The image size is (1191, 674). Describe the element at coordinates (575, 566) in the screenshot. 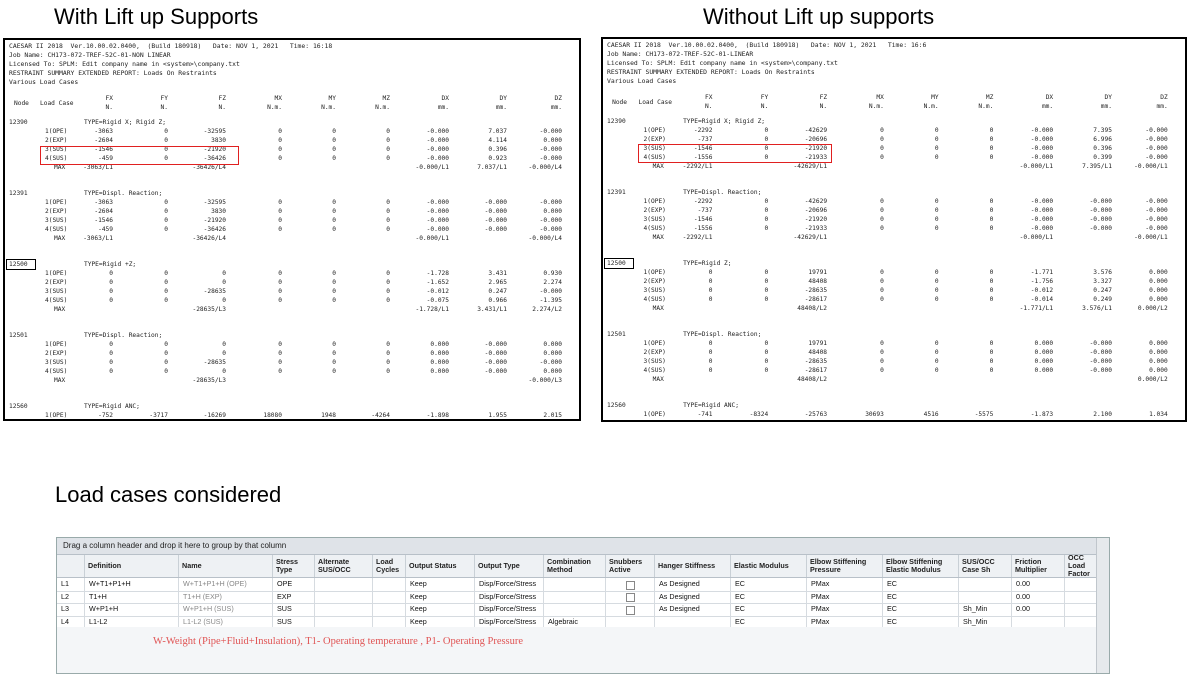

I see `grid-header-combination-method: Combination Method` at that location.